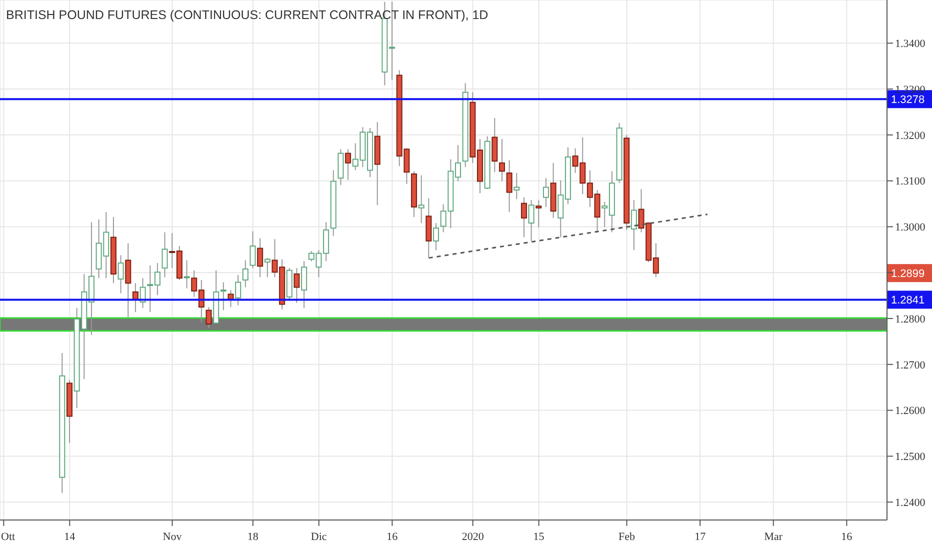 The image size is (932, 550). What do you see at coordinates (910, 457) in the screenshot?
I see `y-tick-label: 1.2500` at bounding box center [910, 457].